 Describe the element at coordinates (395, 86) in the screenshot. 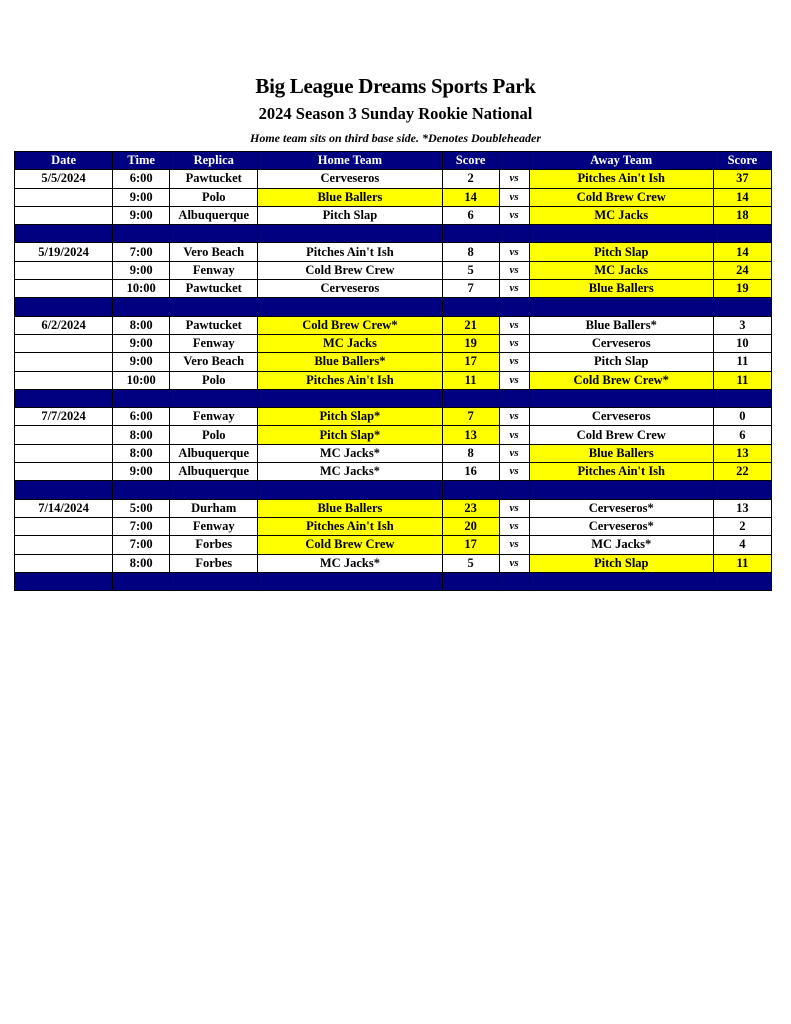

I see `page-title: Big League Dreams Sports Park` at that location.